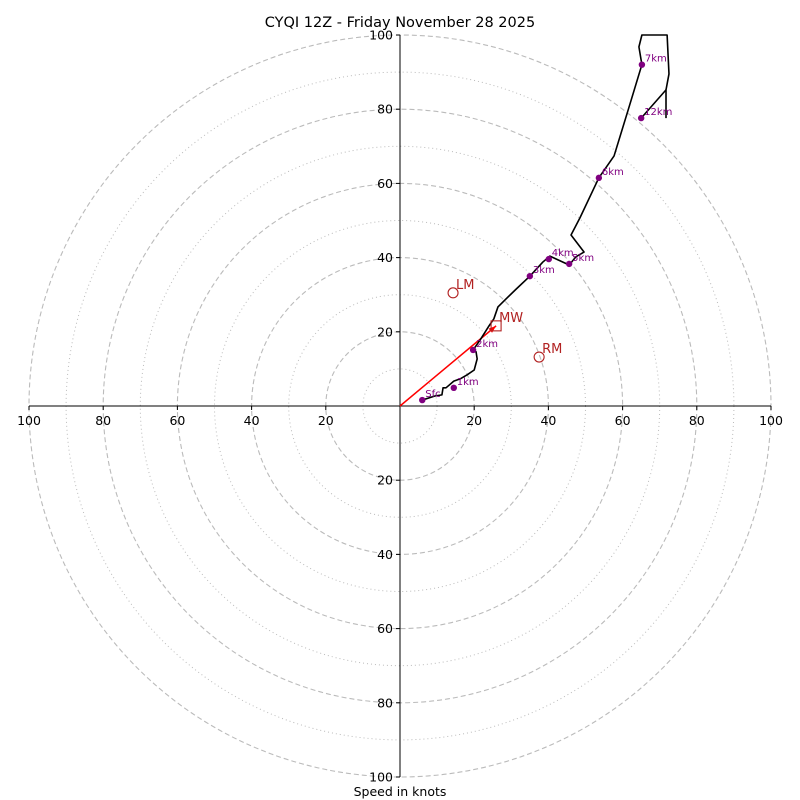  Describe the element at coordinates (465, 285) in the screenshot. I see `storm-motion-label: LM` at that location.